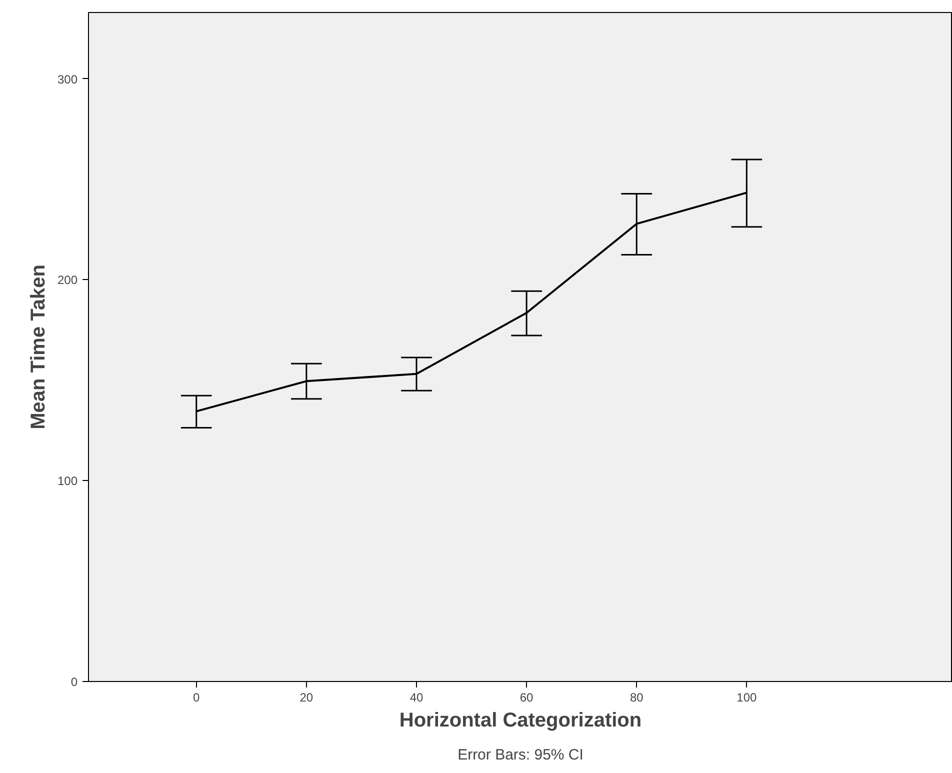  I want to click on x-tick-label: 60, so click(527, 697).